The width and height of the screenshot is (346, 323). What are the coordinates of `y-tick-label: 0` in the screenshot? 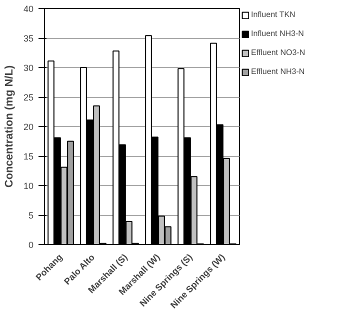 It's located at (31, 245).